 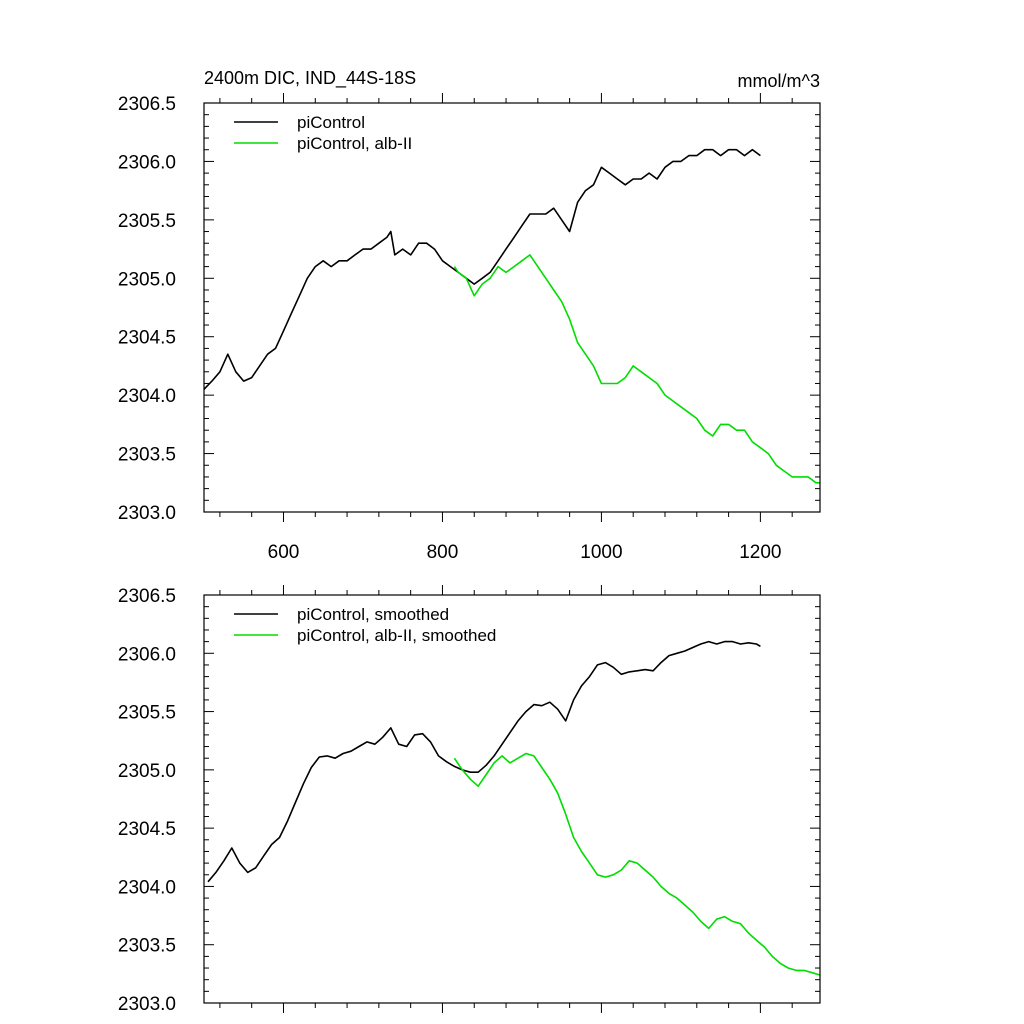 What do you see at coordinates (601, 552) in the screenshot?
I see `x-tick-label: 1000` at bounding box center [601, 552].